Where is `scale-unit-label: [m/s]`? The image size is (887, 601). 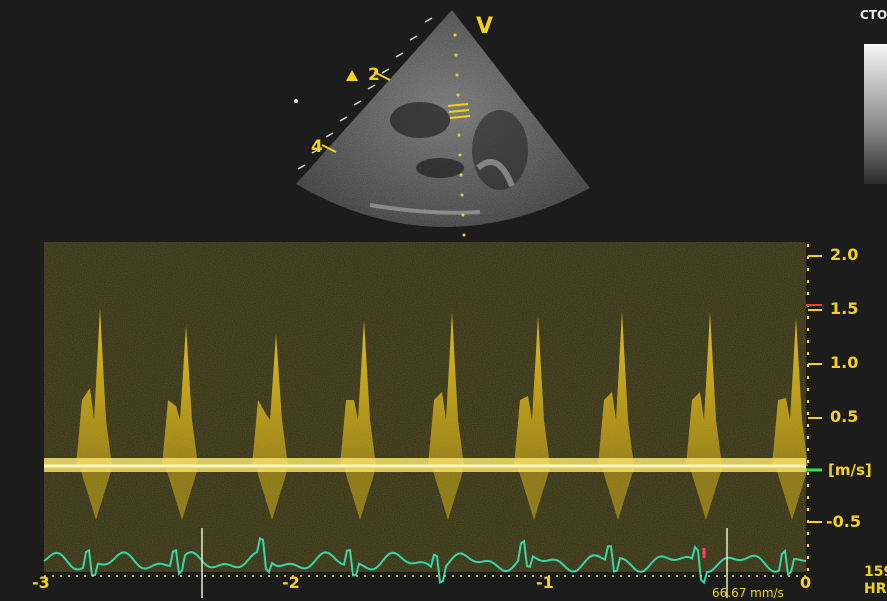 scale-unit-label: [m/s] is located at coordinates (850, 470).